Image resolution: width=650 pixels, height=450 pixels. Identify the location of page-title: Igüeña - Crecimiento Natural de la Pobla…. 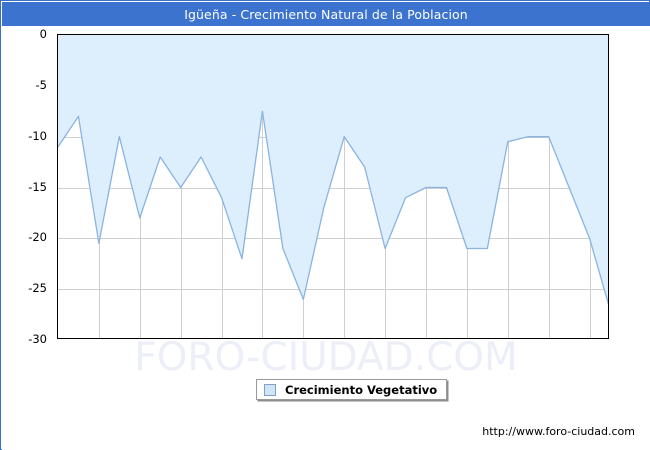
(326, 14).